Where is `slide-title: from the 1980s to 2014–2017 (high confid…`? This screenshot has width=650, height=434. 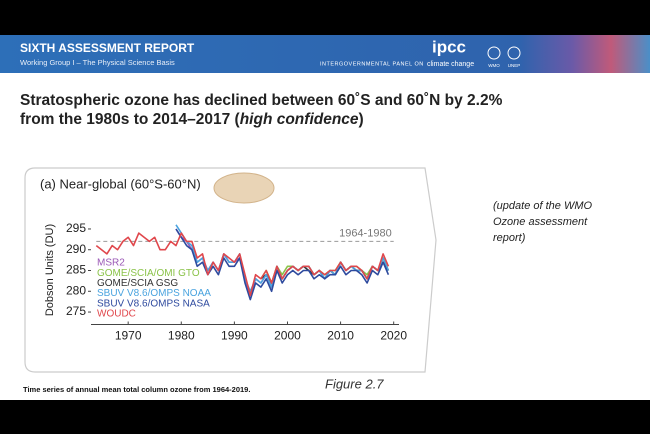
slide-title: from the 1980s to 2014–2017 (high confid… is located at coordinates (192, 119).